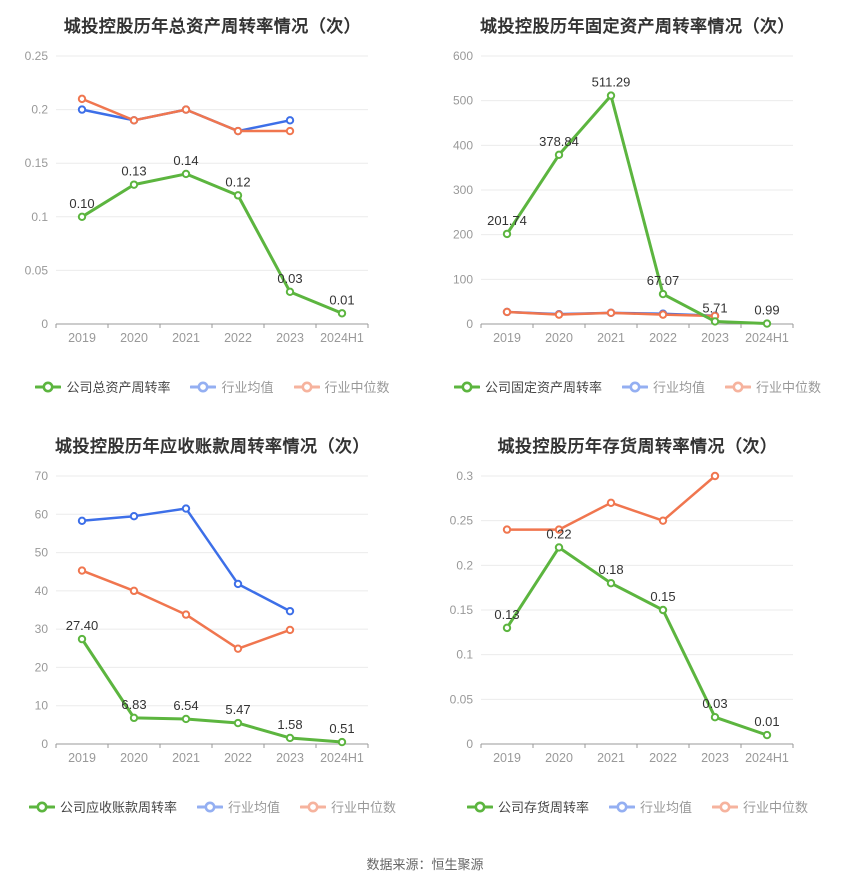 Image resolution: width=850 pixels, height=891 pixels. Describe the element at coordinates (212, 446) in the screenshot. I see `chart-title: 城投控股历年应收账款周转率情况（次）` at that location.